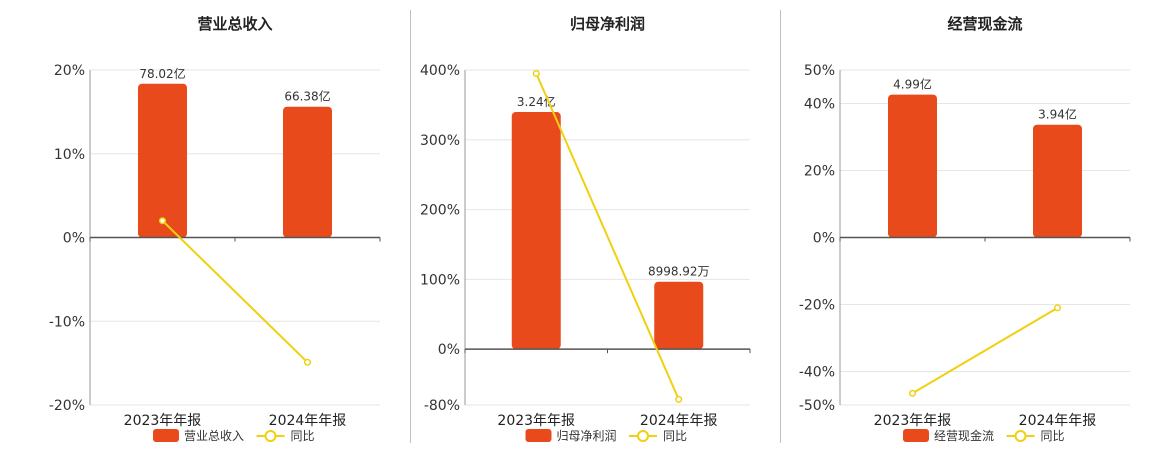 Image resolution: width=1160 pixels, height=450 pixels. Describe the element at coordinates (214, 436) in the screenshot. I see `legend-label-bar: 营业总收入` at that location.